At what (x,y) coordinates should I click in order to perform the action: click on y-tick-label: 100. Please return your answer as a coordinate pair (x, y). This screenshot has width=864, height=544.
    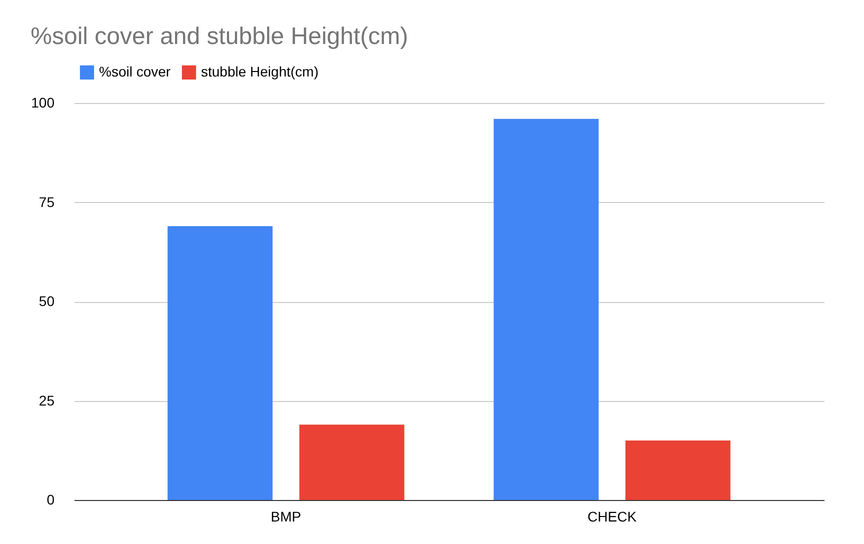
    Looking at the image, I should click on (43, 102).